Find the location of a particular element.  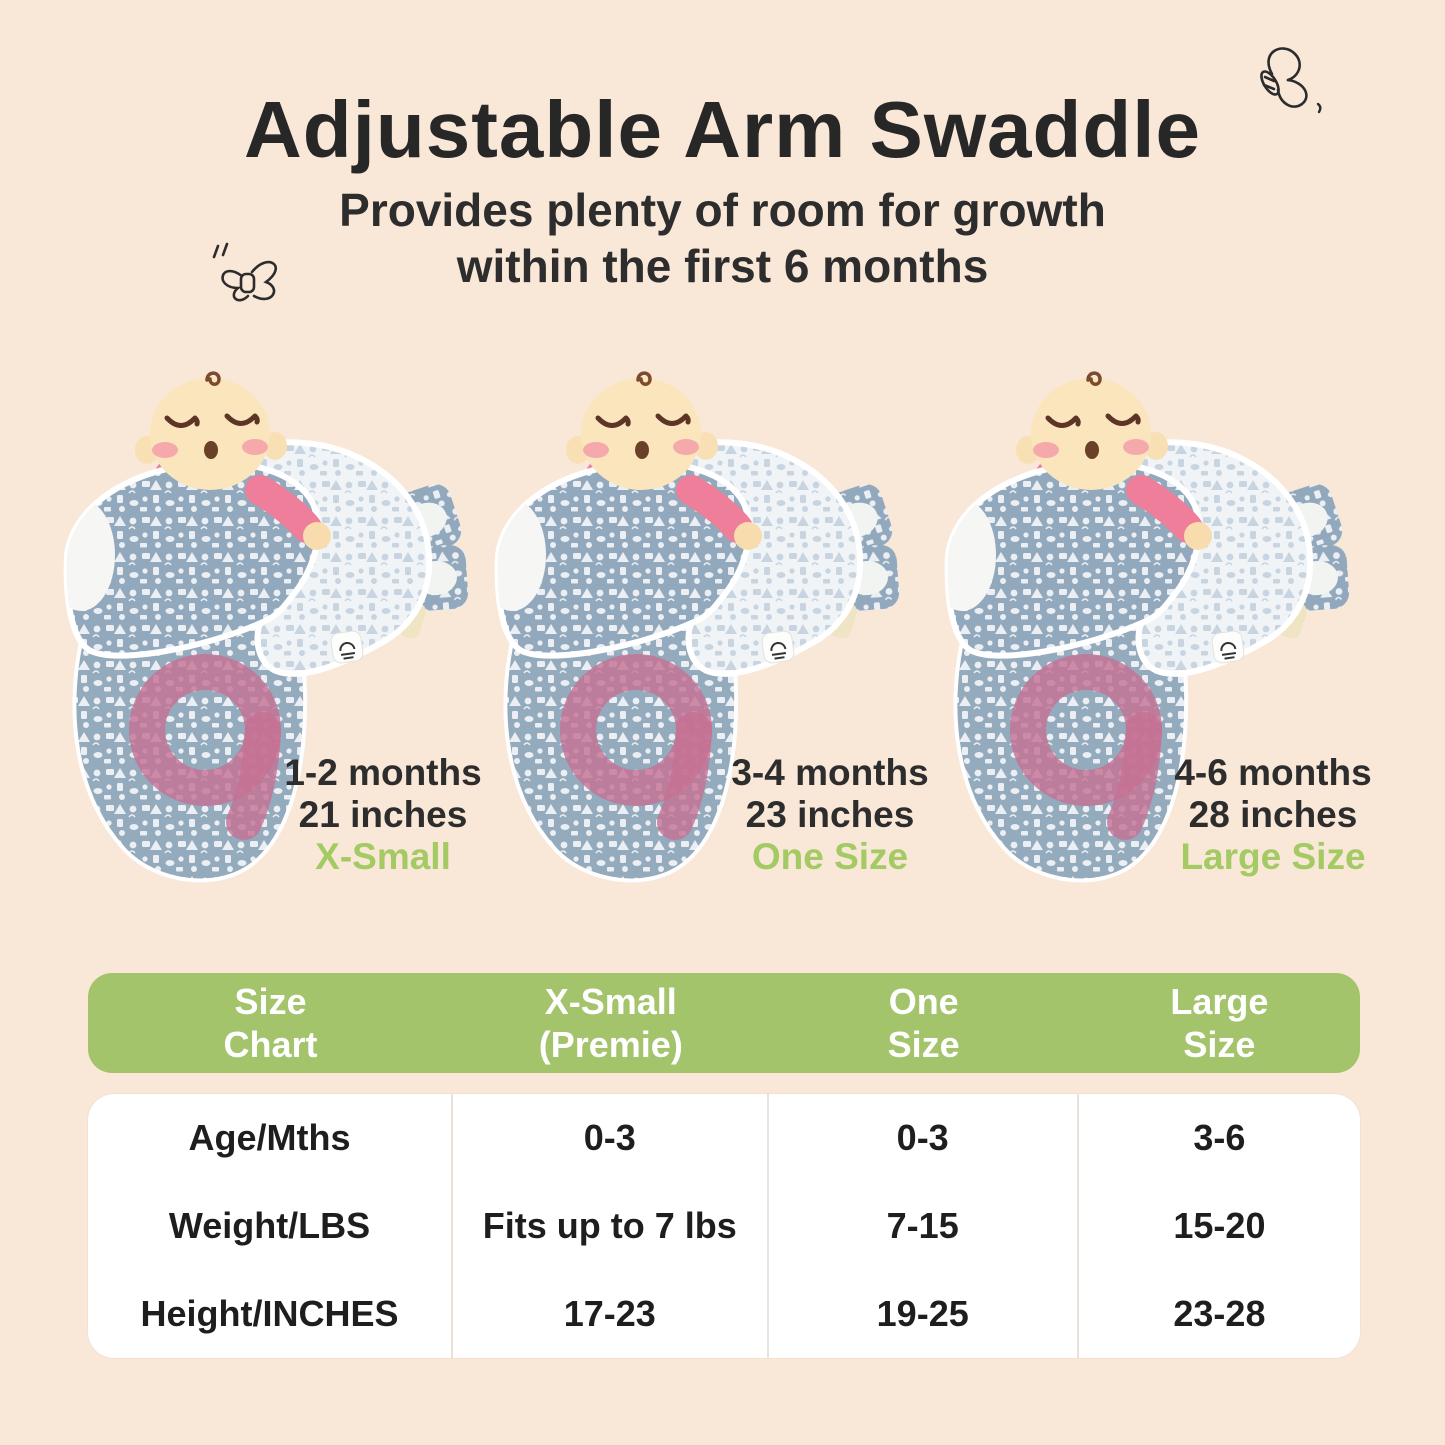

header-col-xsmall: X-Small (Premie) is located at coordinates (610, 1023).